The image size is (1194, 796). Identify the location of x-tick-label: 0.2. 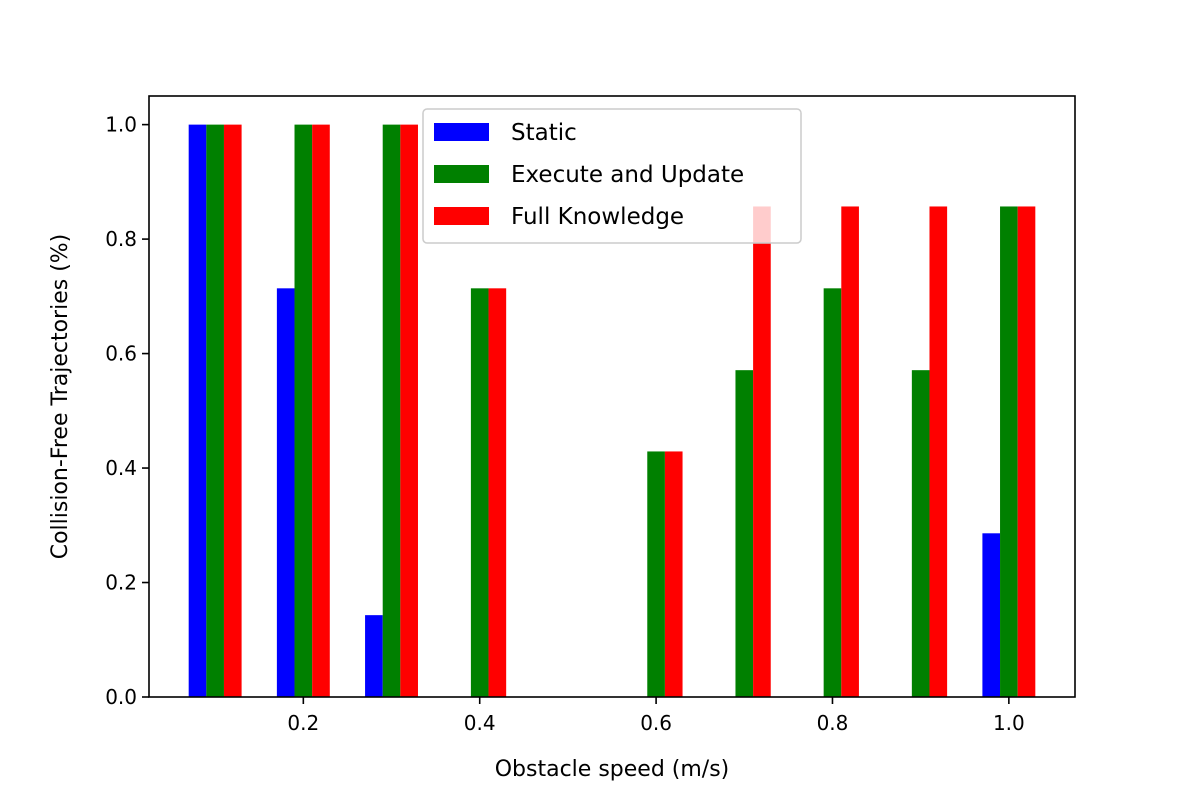
(303, 723).